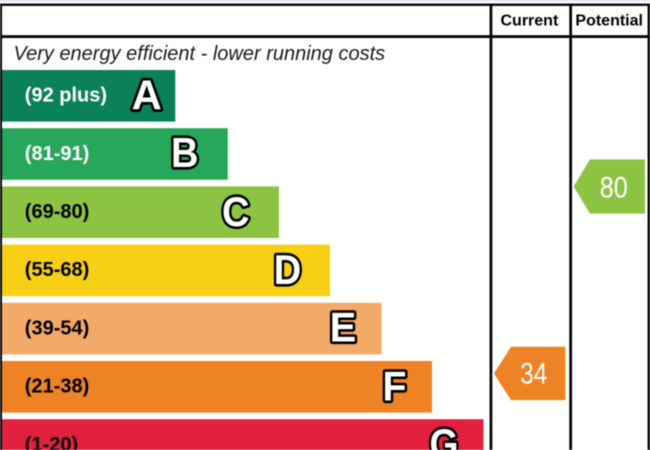  Describe the element at coordinates (57, 387) in the screenshot. I see `svg-text: (21-38)` at that location.